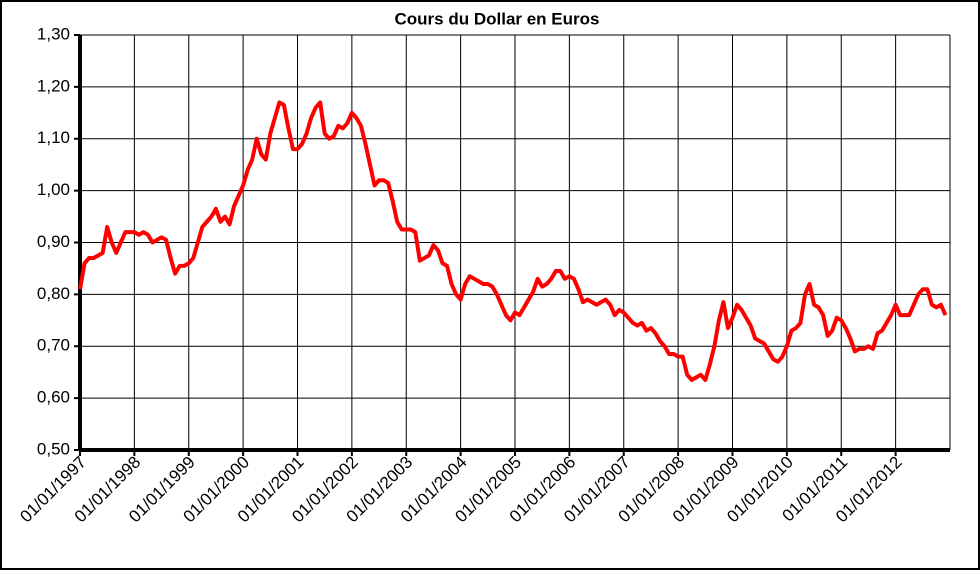  What do you see at coordinates (53, 448) in the screenshot?
I see `y-tick-label: 0,50` at bounding box center [53, 448].